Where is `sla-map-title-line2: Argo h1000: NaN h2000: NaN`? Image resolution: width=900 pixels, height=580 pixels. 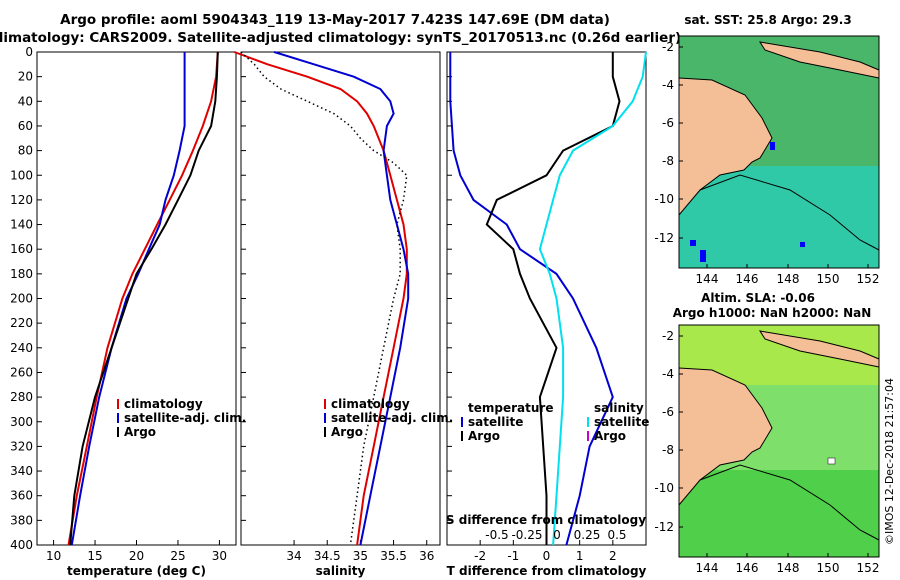 sla-map-title-line2: Argo h1000: NaN h2000: NaN is located at coordinates (772, 313).